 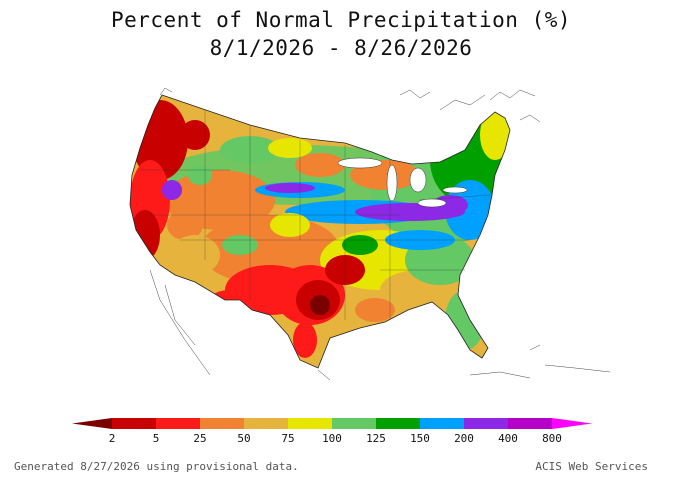 I want to click on legend-tick-label: 5, so click(x=156, y=438).